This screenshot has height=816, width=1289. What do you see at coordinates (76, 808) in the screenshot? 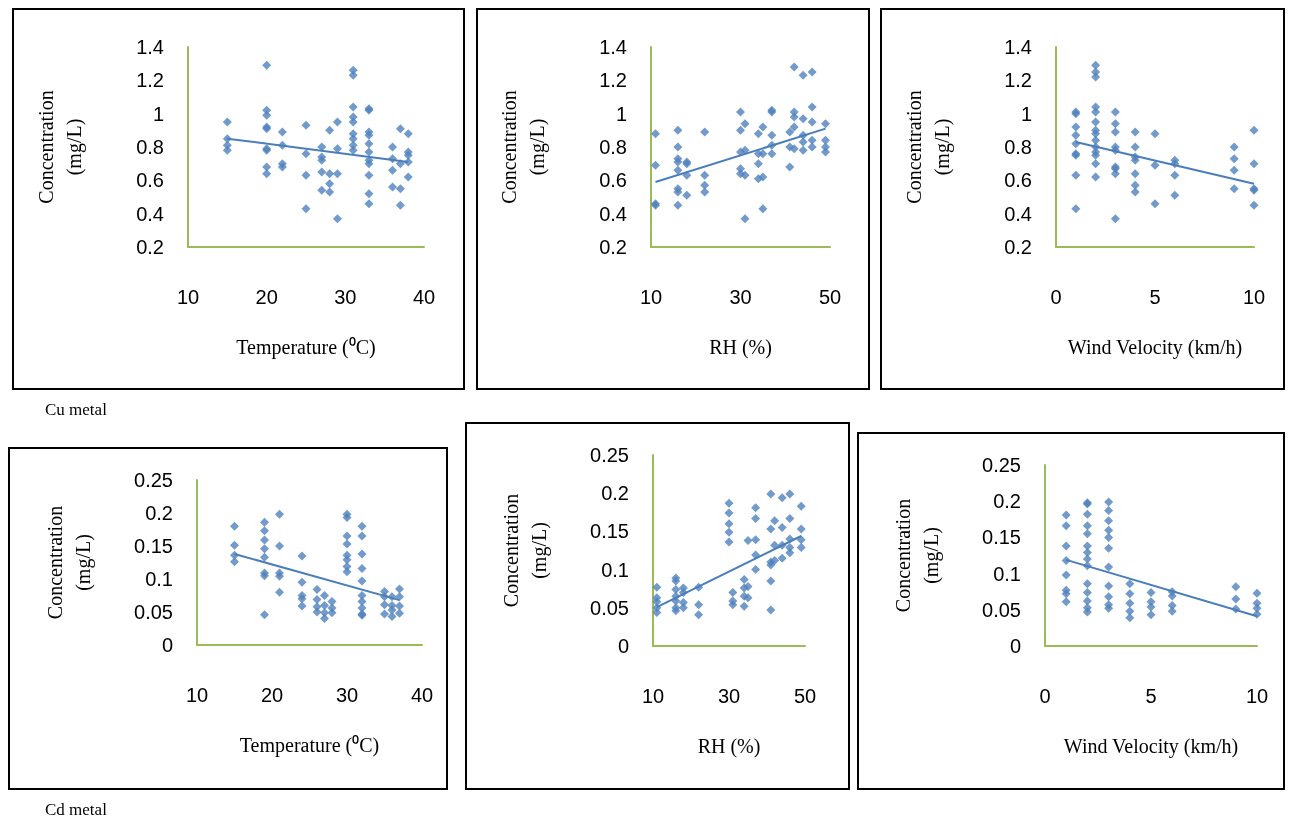
I see `text: Cd metal` at bounding box center [76, 808].